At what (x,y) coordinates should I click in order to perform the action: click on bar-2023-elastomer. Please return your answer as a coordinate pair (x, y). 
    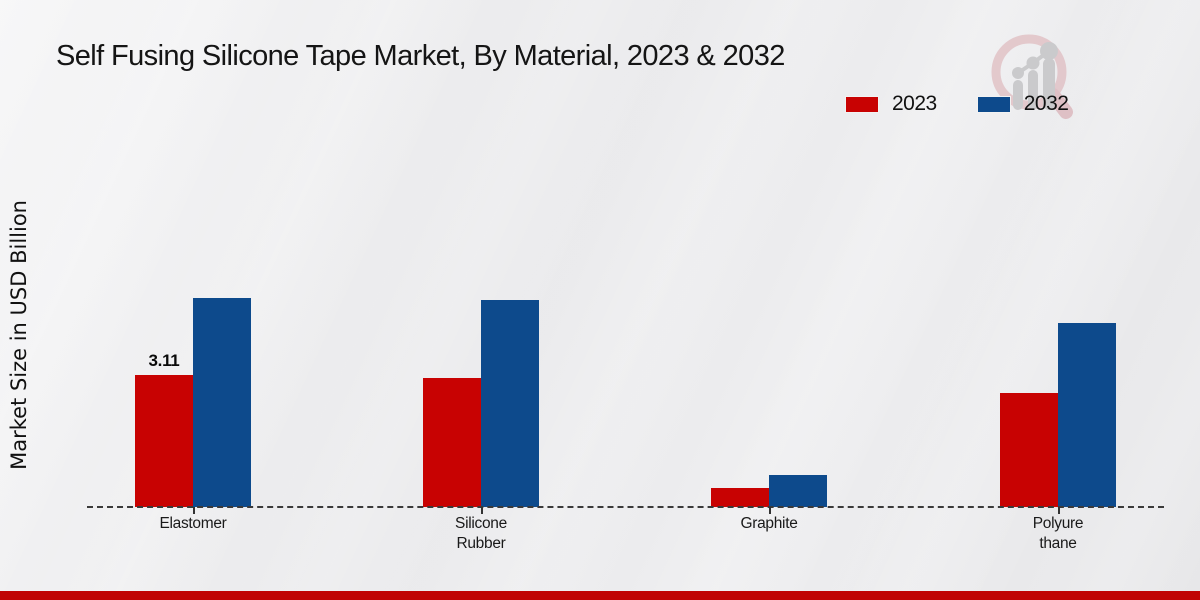
    Looking at the image, I should click on (164, 441).